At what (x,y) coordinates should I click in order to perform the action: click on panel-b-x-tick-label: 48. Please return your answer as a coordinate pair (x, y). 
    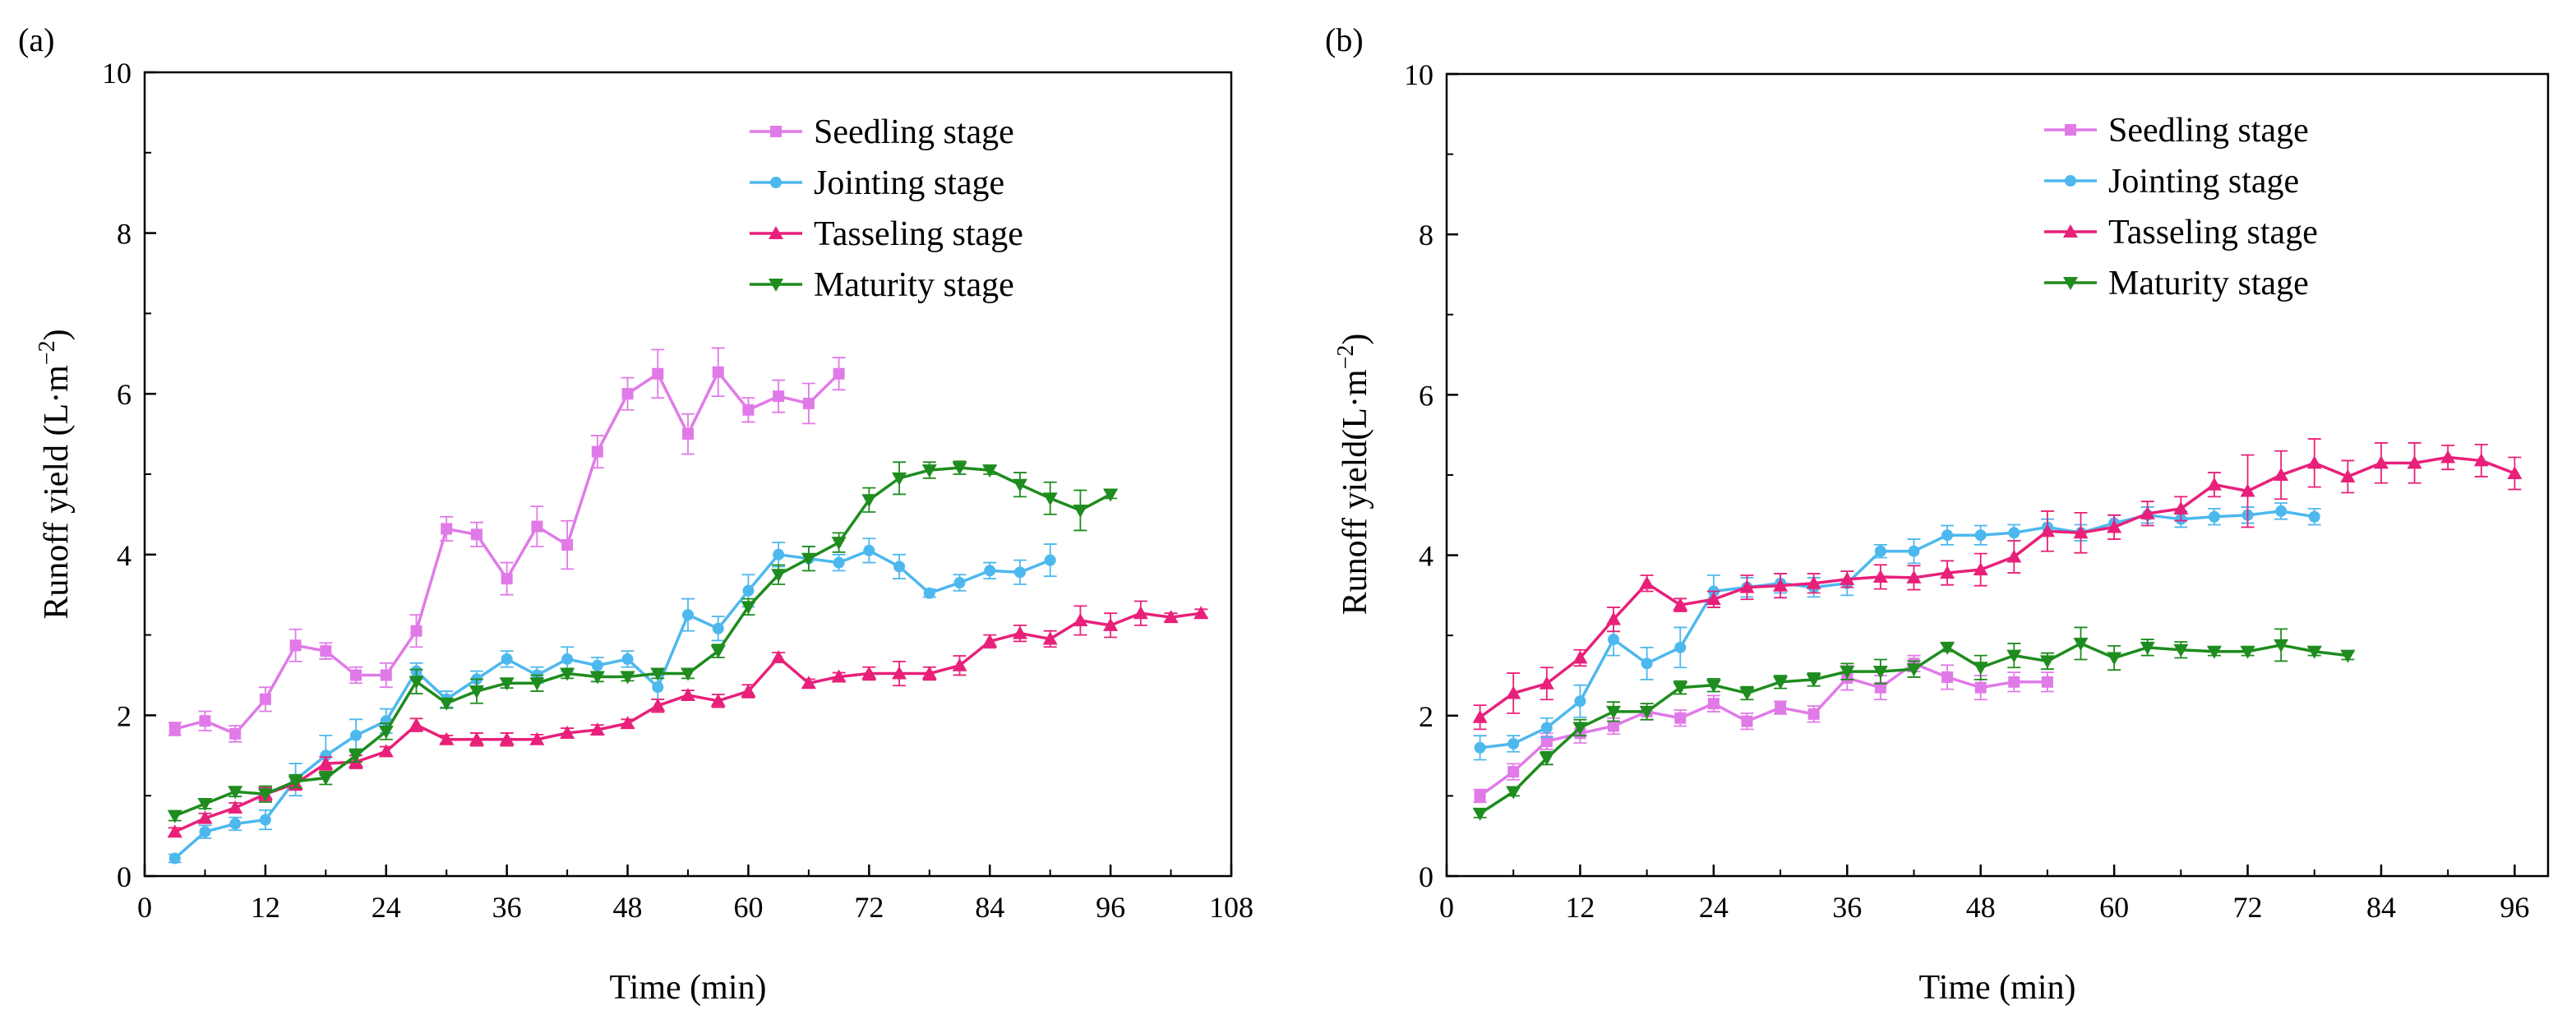
    Looking at the image, I should click on (1981, 907).